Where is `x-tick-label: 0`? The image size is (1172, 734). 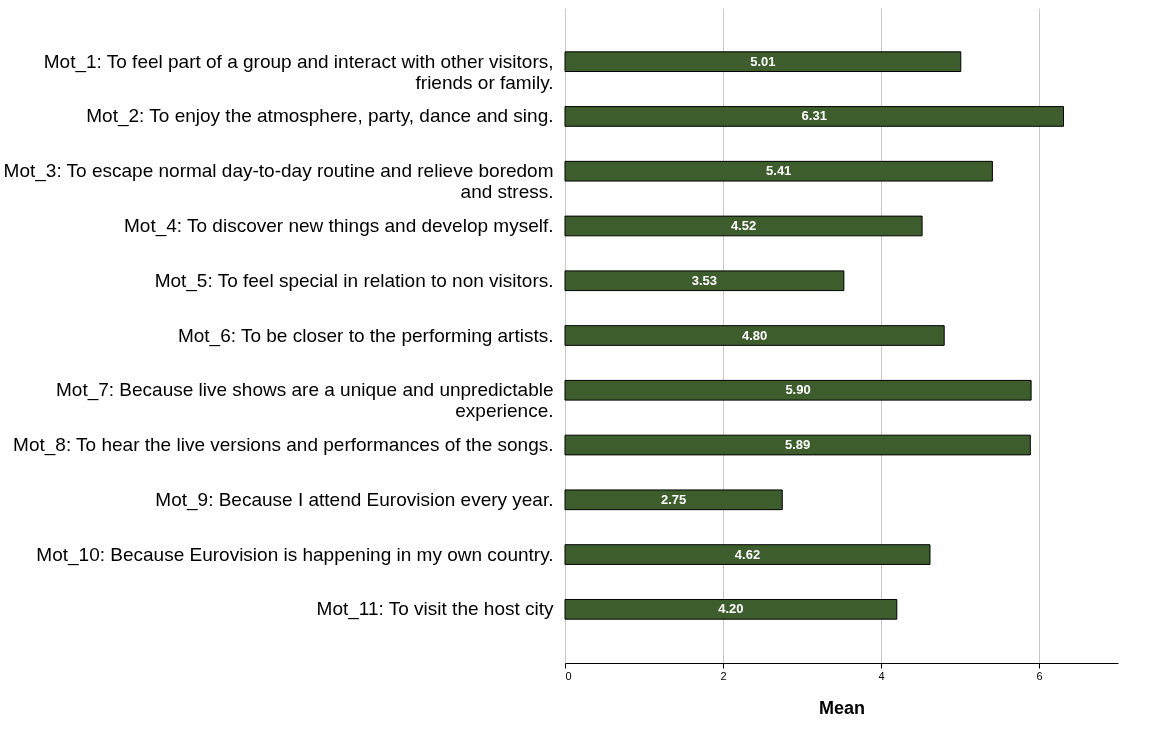 x-tick-label: 0 is located at coordinates (568, 675).